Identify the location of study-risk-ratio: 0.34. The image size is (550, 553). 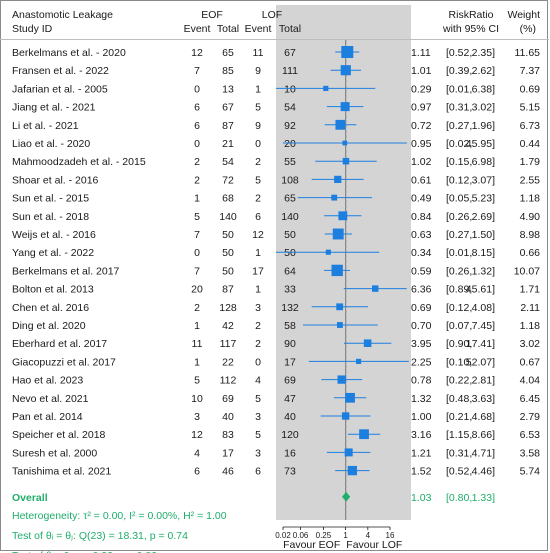
(421, 253).